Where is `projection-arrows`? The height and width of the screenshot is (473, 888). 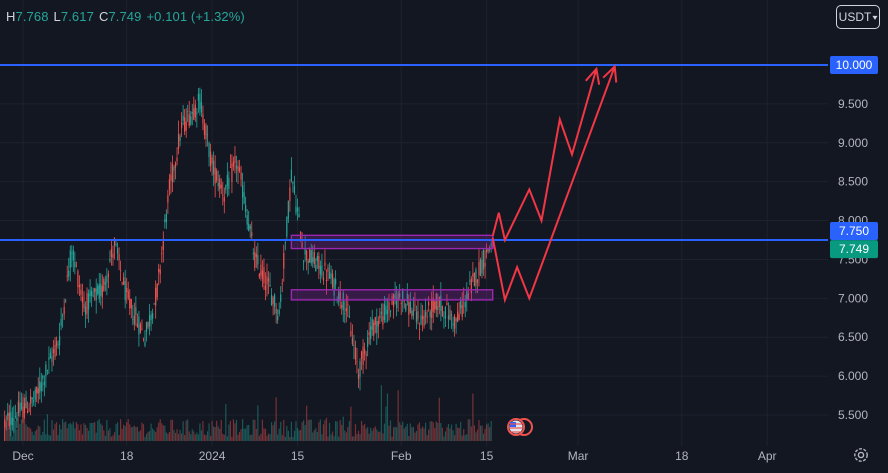 projection-arrows is located at coordinates (554, 184).